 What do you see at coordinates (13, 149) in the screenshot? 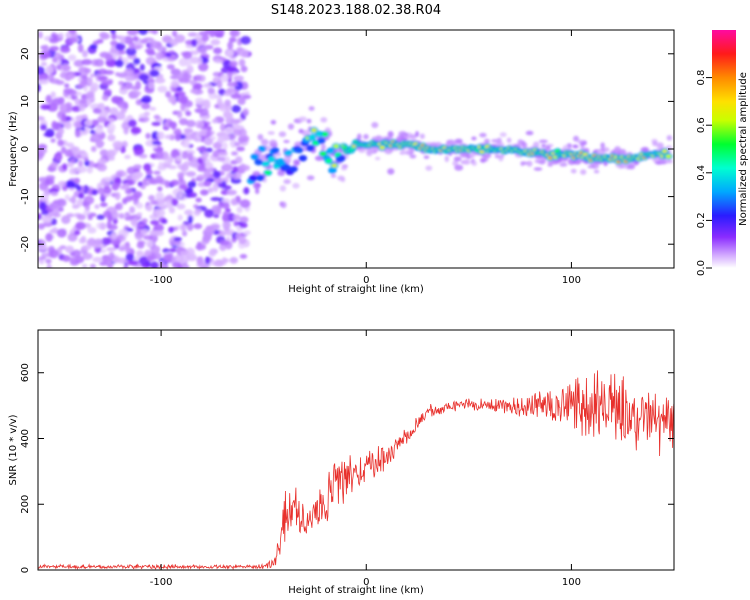
I see `spectrogram-y-axis-label: Frequency (Hz)` at bounding box center [13, 149].